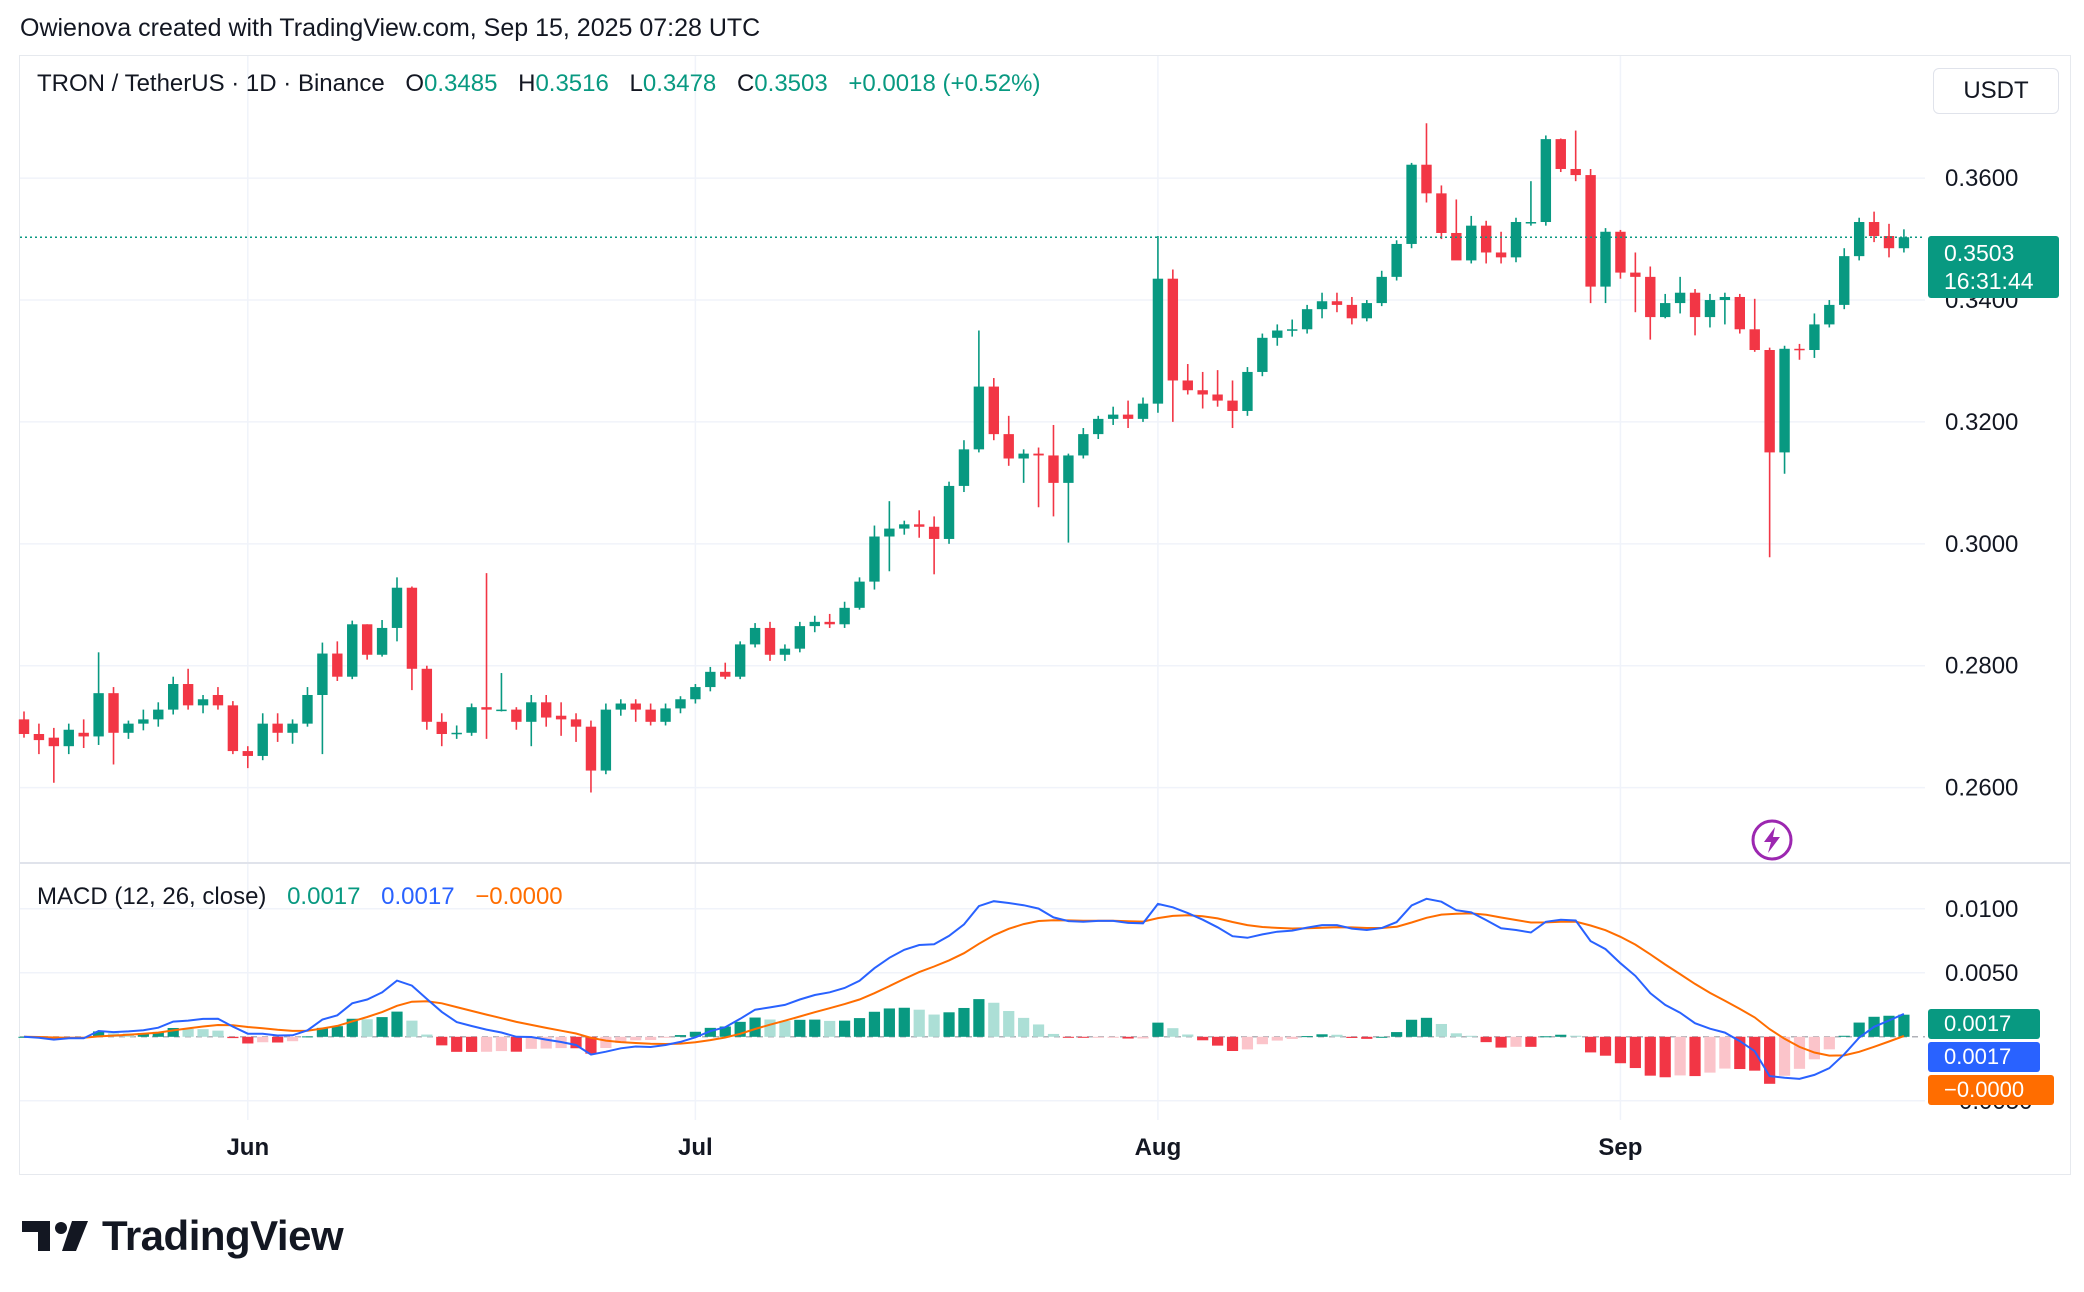 This screenshot has height=1292, width=2084. Describe the element at coordinates (934, 1147) in the screenshot. I see `time-axis: Jun Jul Aug Sep` at that location.